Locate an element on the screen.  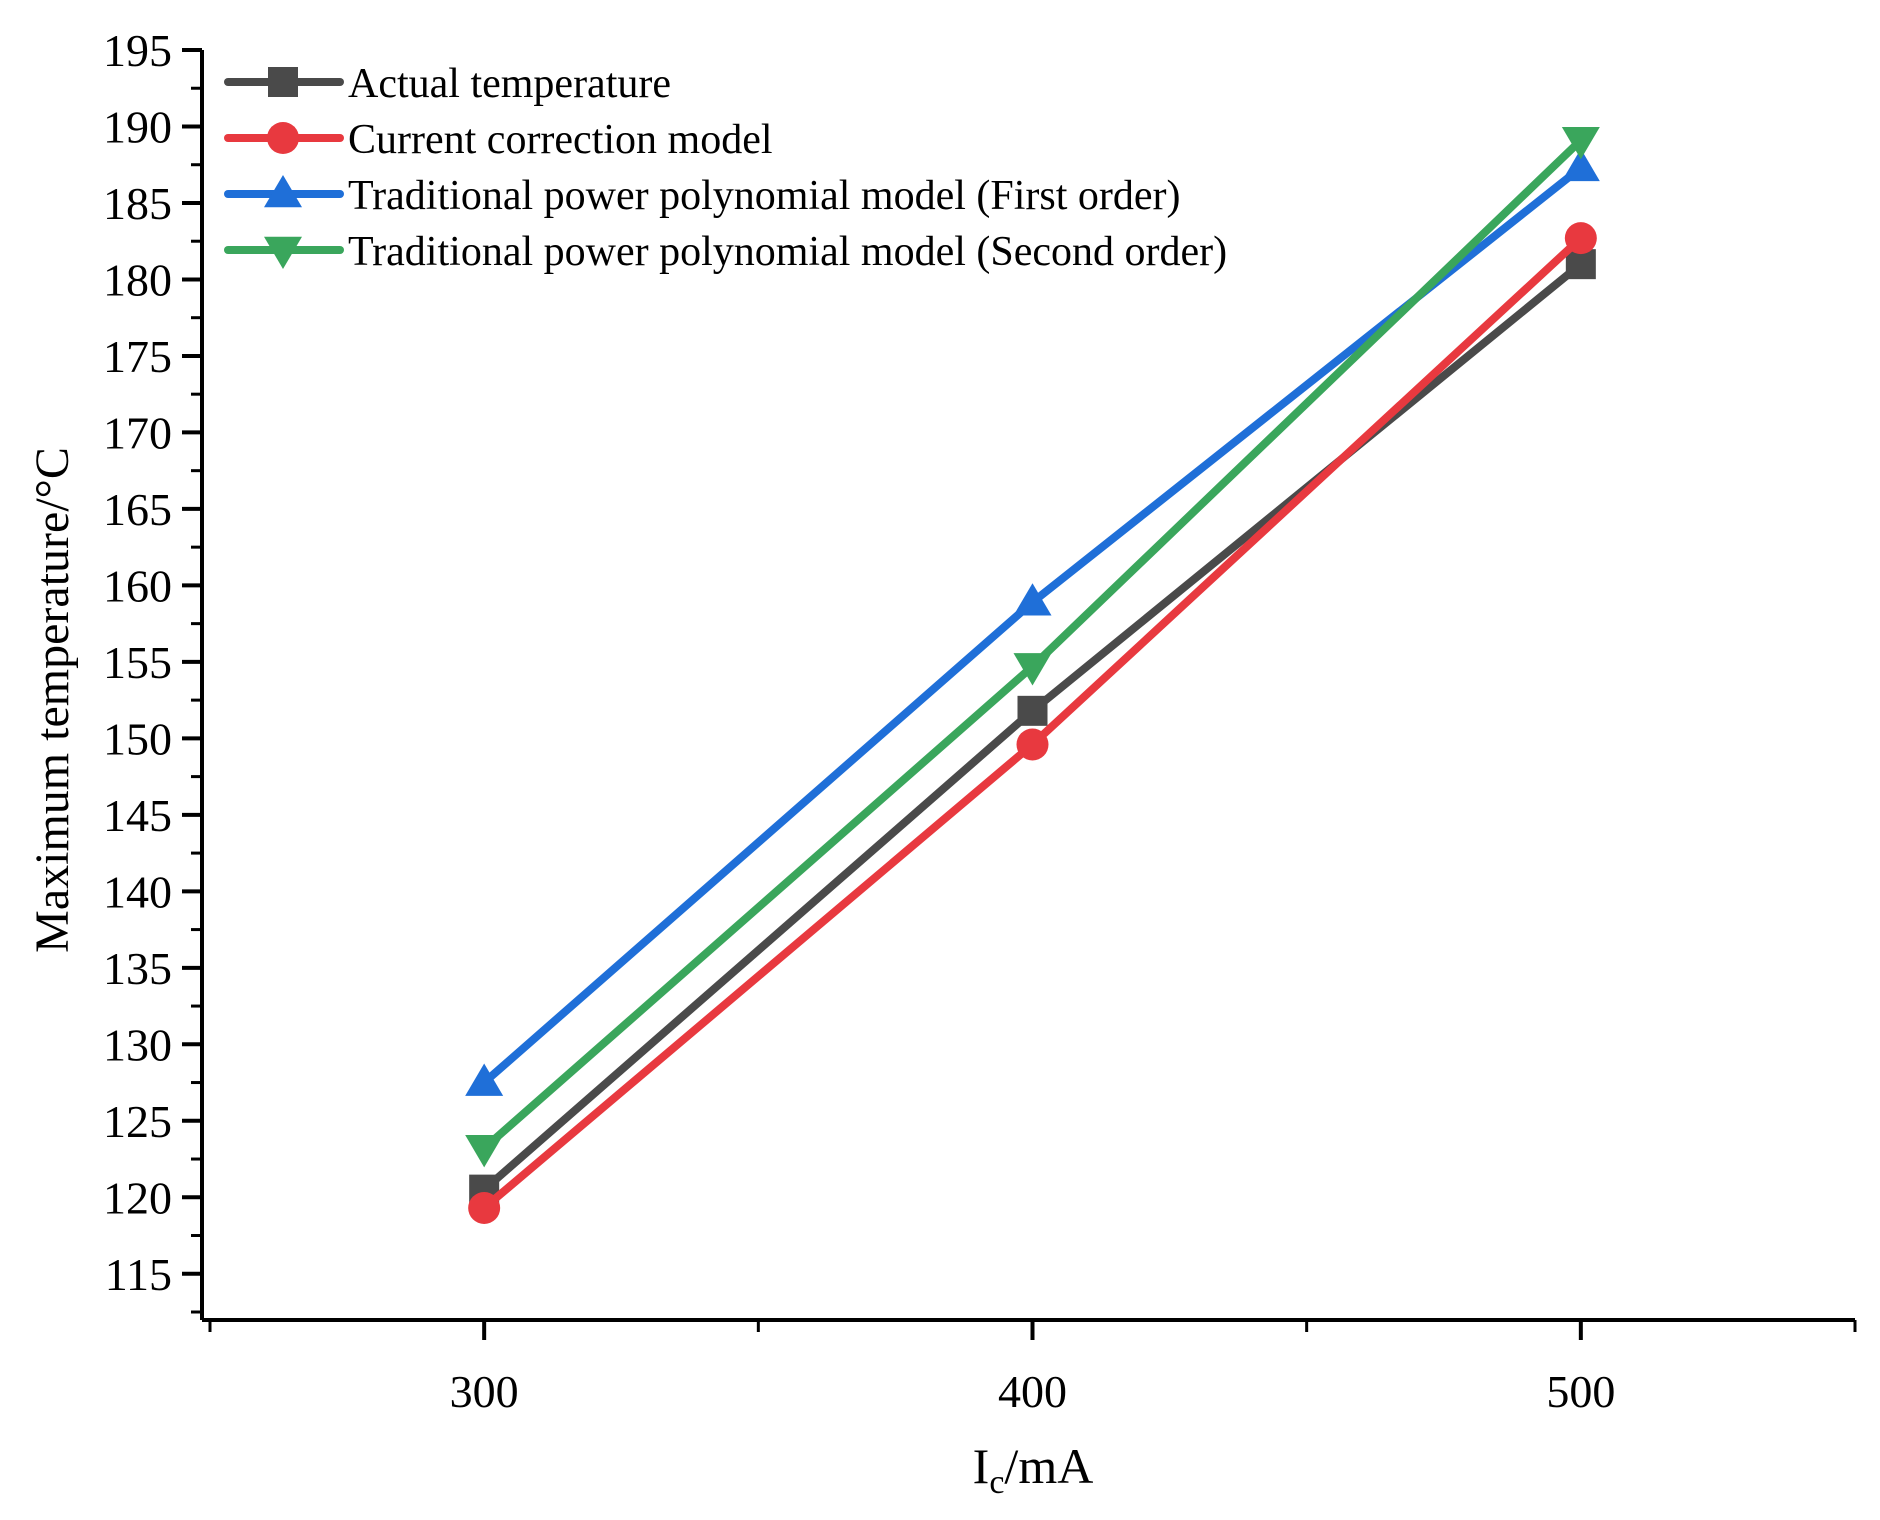
legend-item-1: Actual temperature is located at coordinates (447, 84).